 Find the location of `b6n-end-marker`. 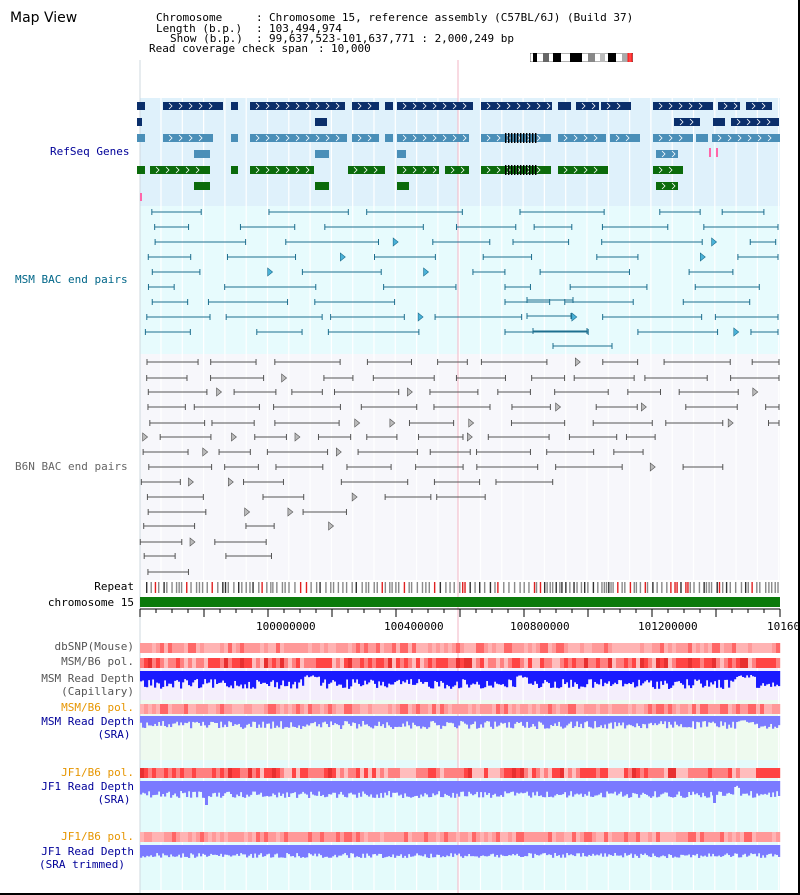

b6n-end-marker is located at coordinates (354, 497).